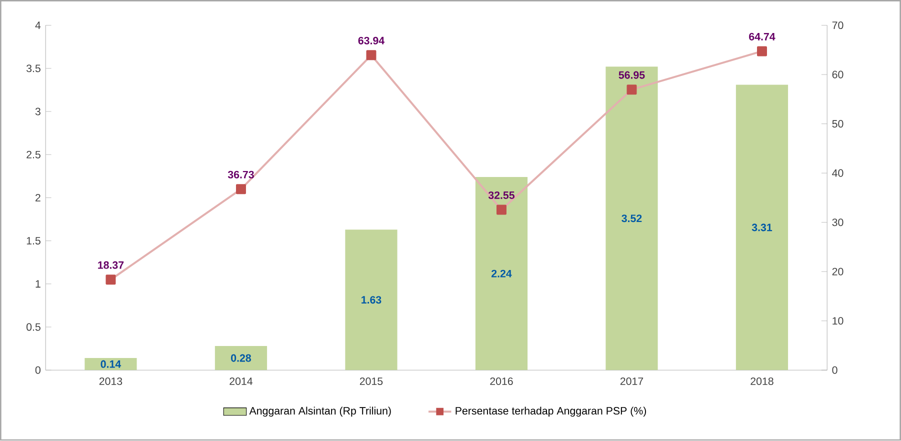 This screenshot has height=441, width=901. I want to click on x-tick-label: 2017, so click(632, 382).